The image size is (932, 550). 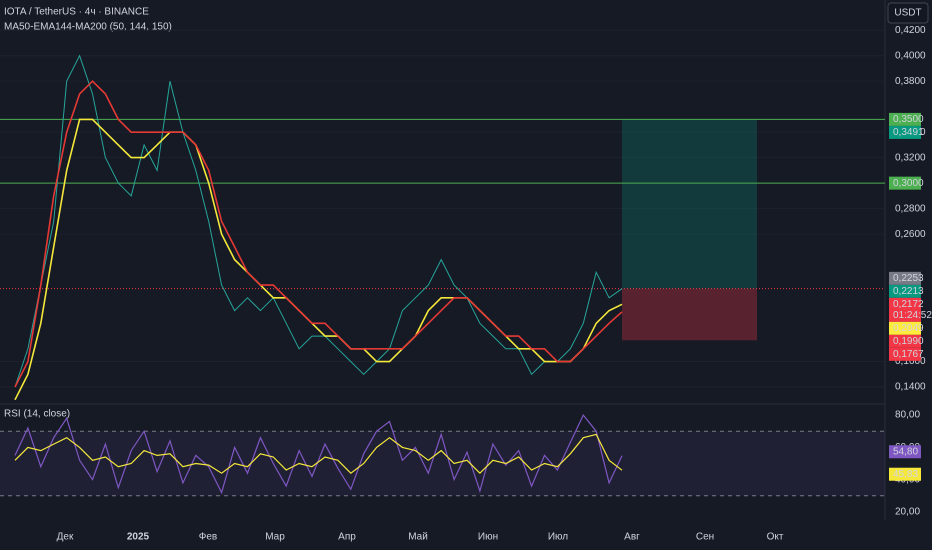 I want to click on time-label: Фев, so click(x=208, y=537).